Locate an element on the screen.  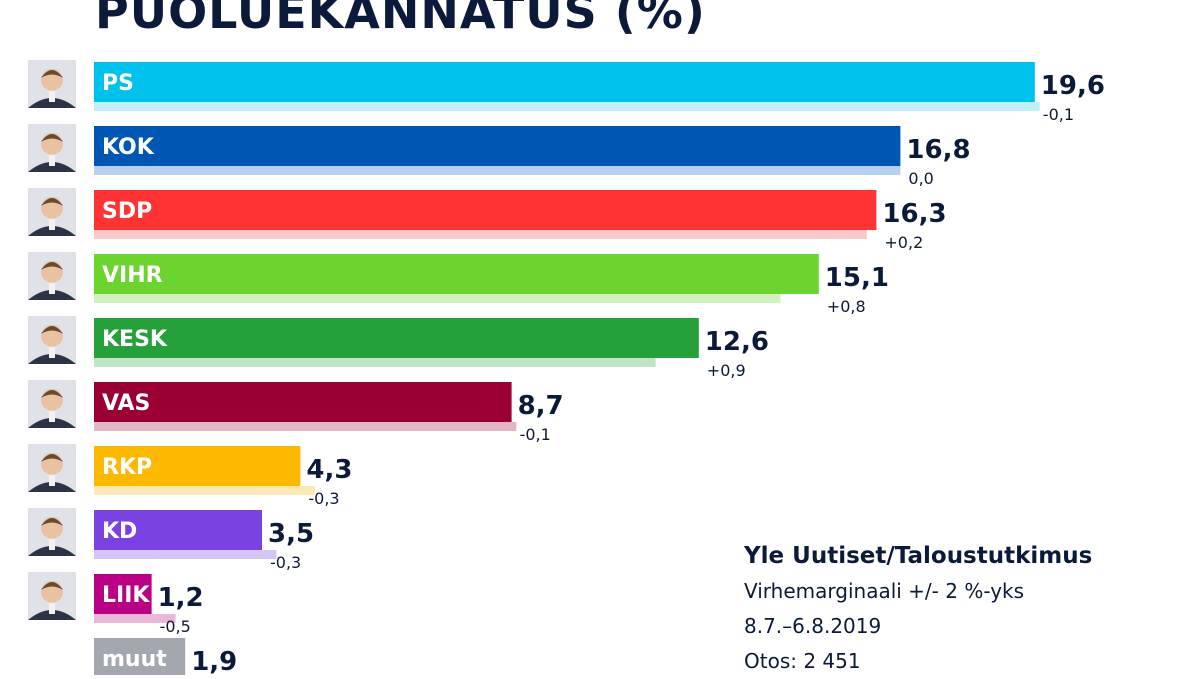
change-label-vas: -0,1 is located at coordinates (535, 434).